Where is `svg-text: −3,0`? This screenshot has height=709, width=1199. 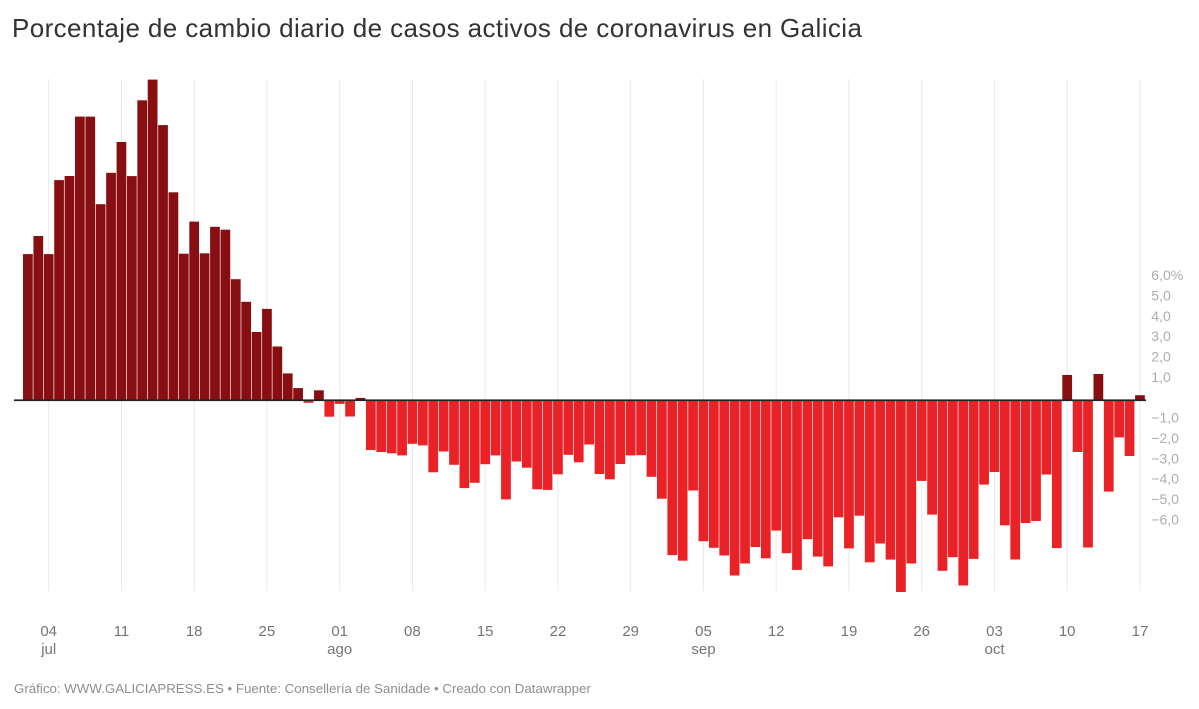
svg-text: −3,0 is located at coordinates (1165, 458).